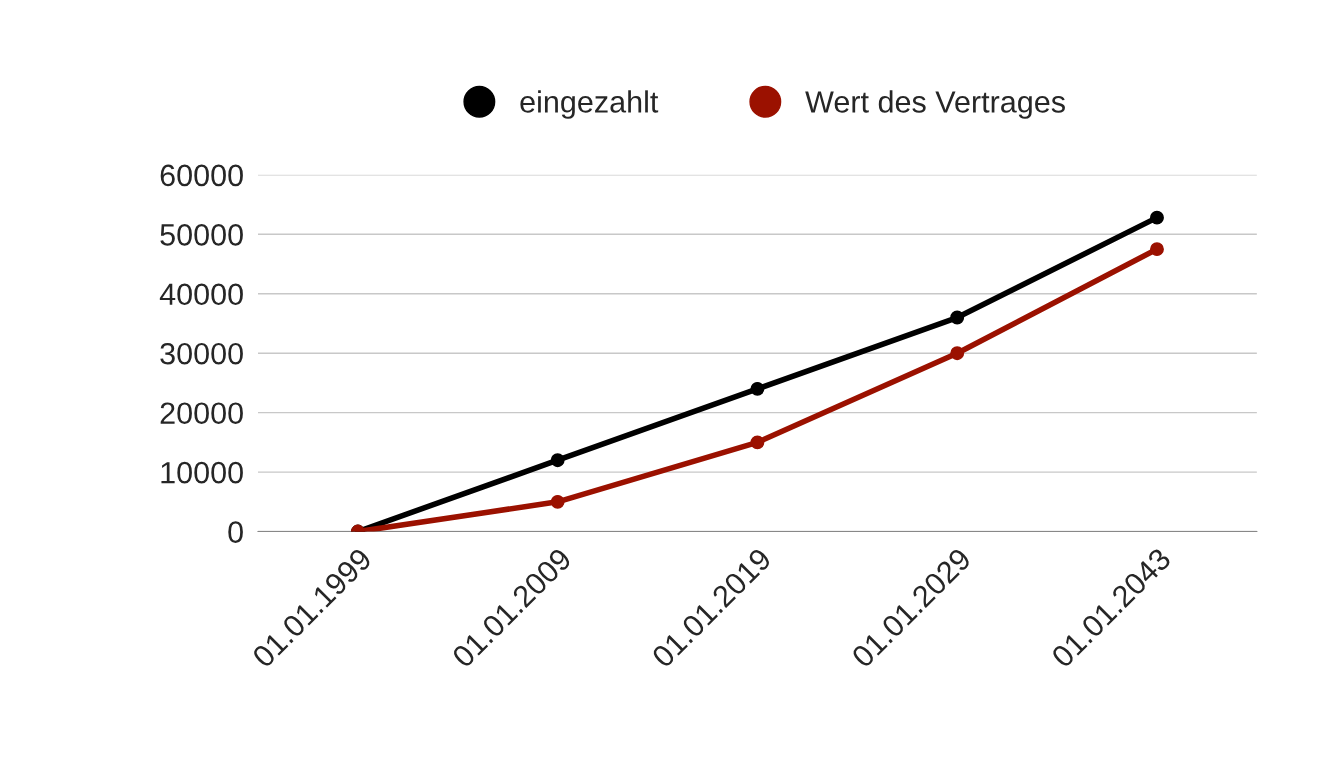 The height and width of the screenshot is (784, 1323). Describe the element at coordinates (202, 472) in the screenshot. I see `y-tick-label: 10000` at that location.